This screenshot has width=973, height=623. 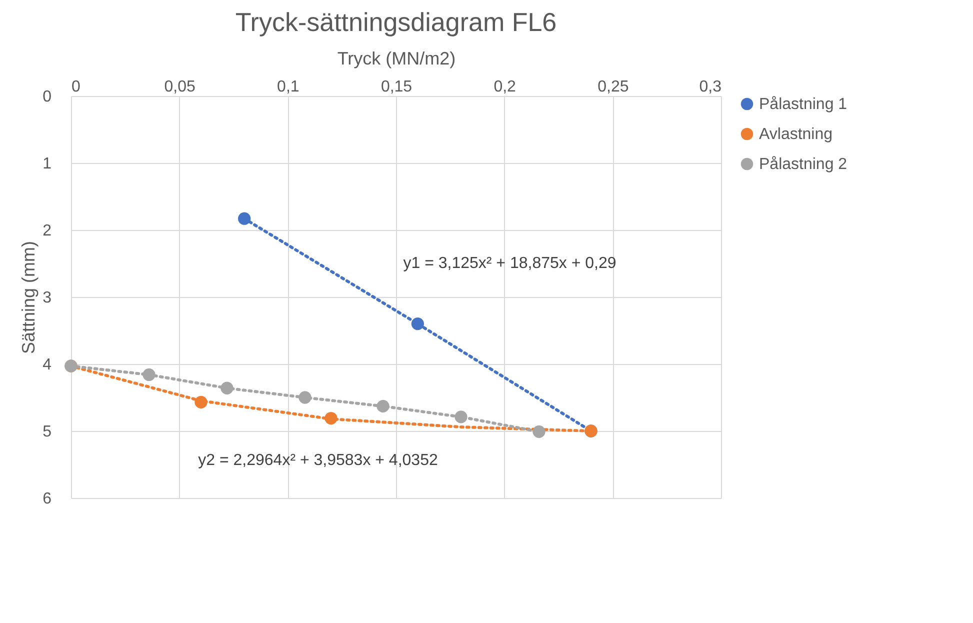 What do you see at coordinates (47, 499) in the screenshot?
I see `y-tick-label: 6` at bounding box center [47, 499].